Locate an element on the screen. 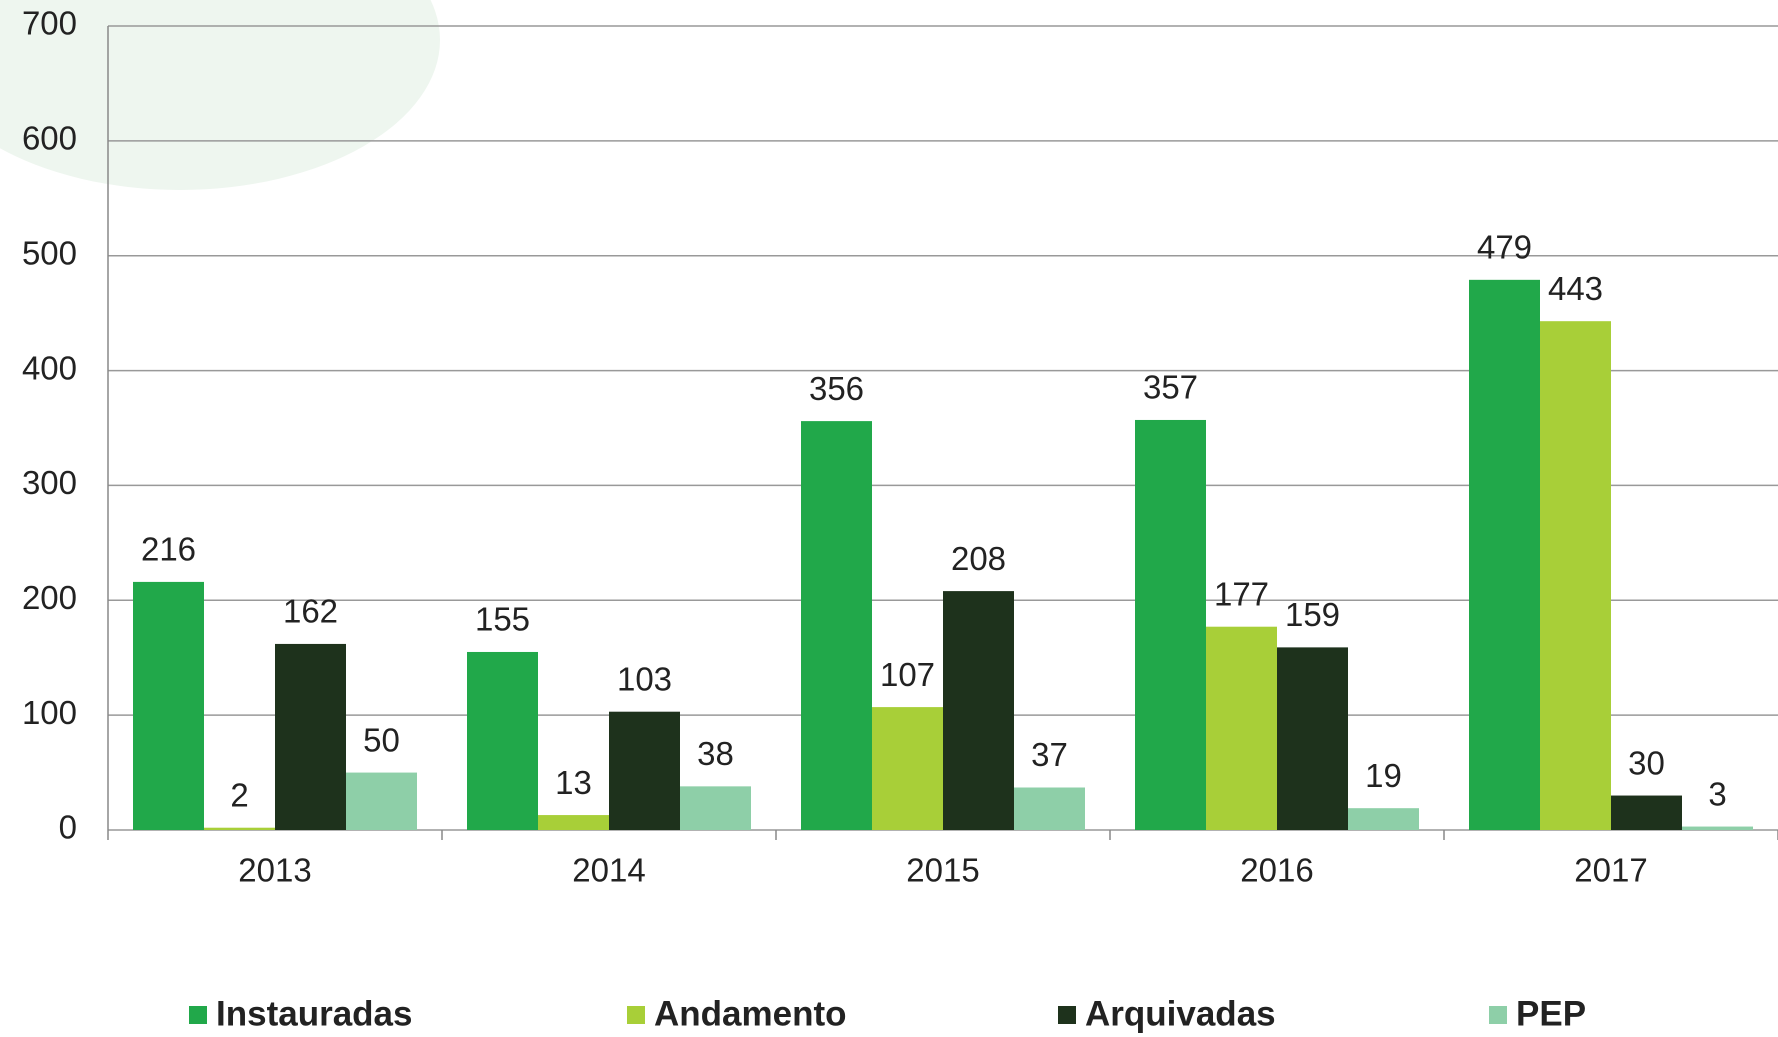  value-label: 38 is located at coordinates (715, 753).